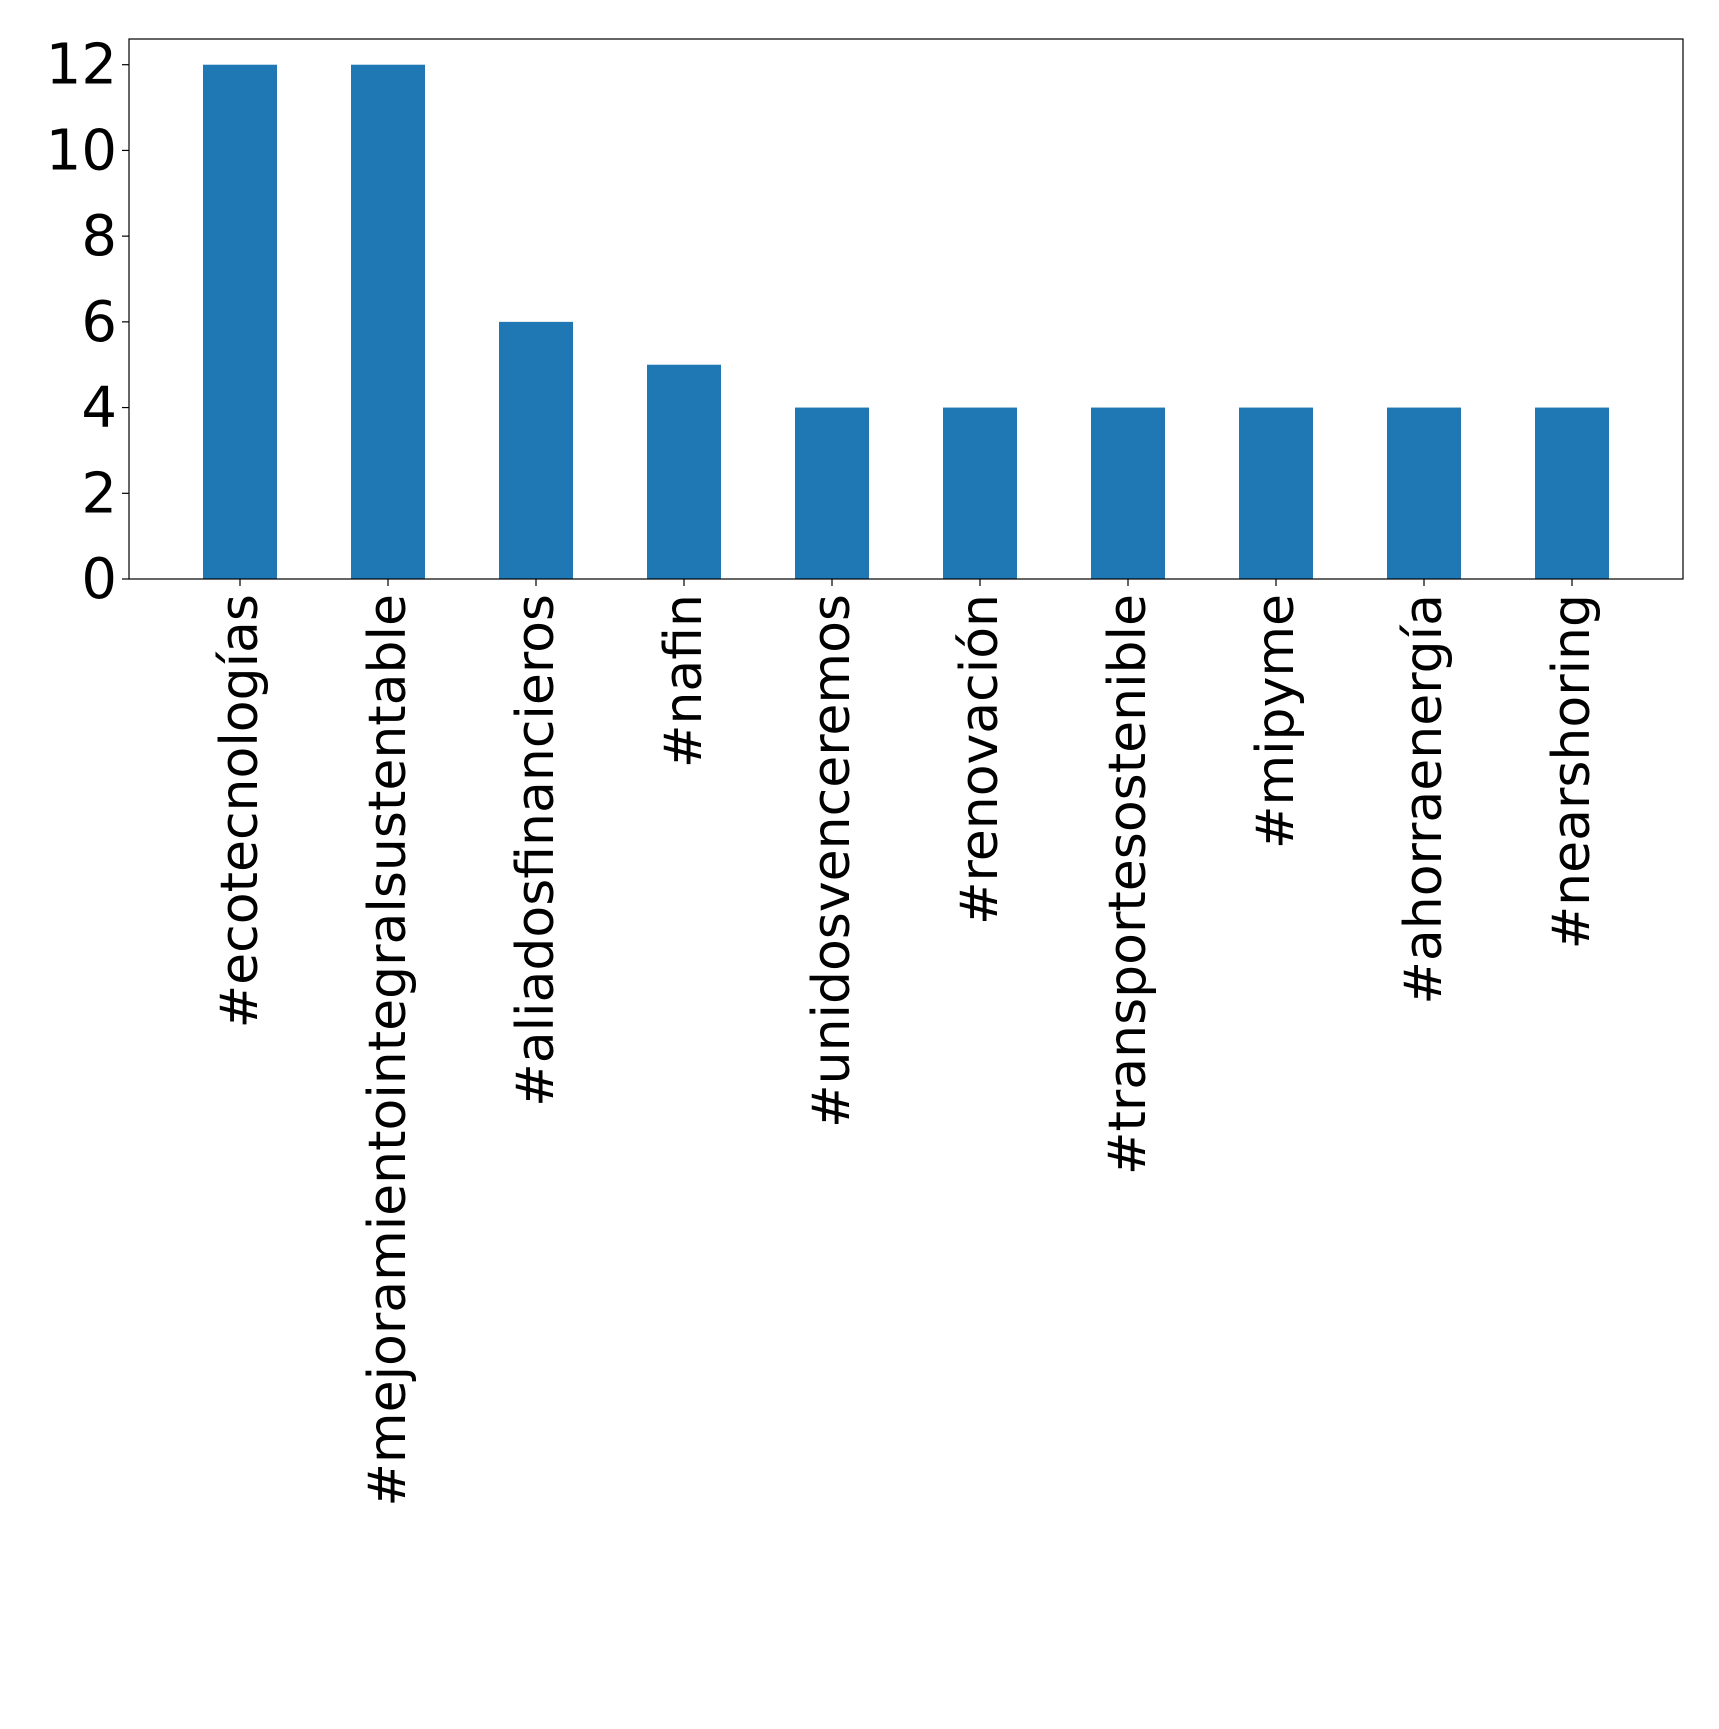  What do you see at coordinates (99, 579) in the screenshot?
I see `y-tick-label-0: 0` at bounding box center [99, 579].